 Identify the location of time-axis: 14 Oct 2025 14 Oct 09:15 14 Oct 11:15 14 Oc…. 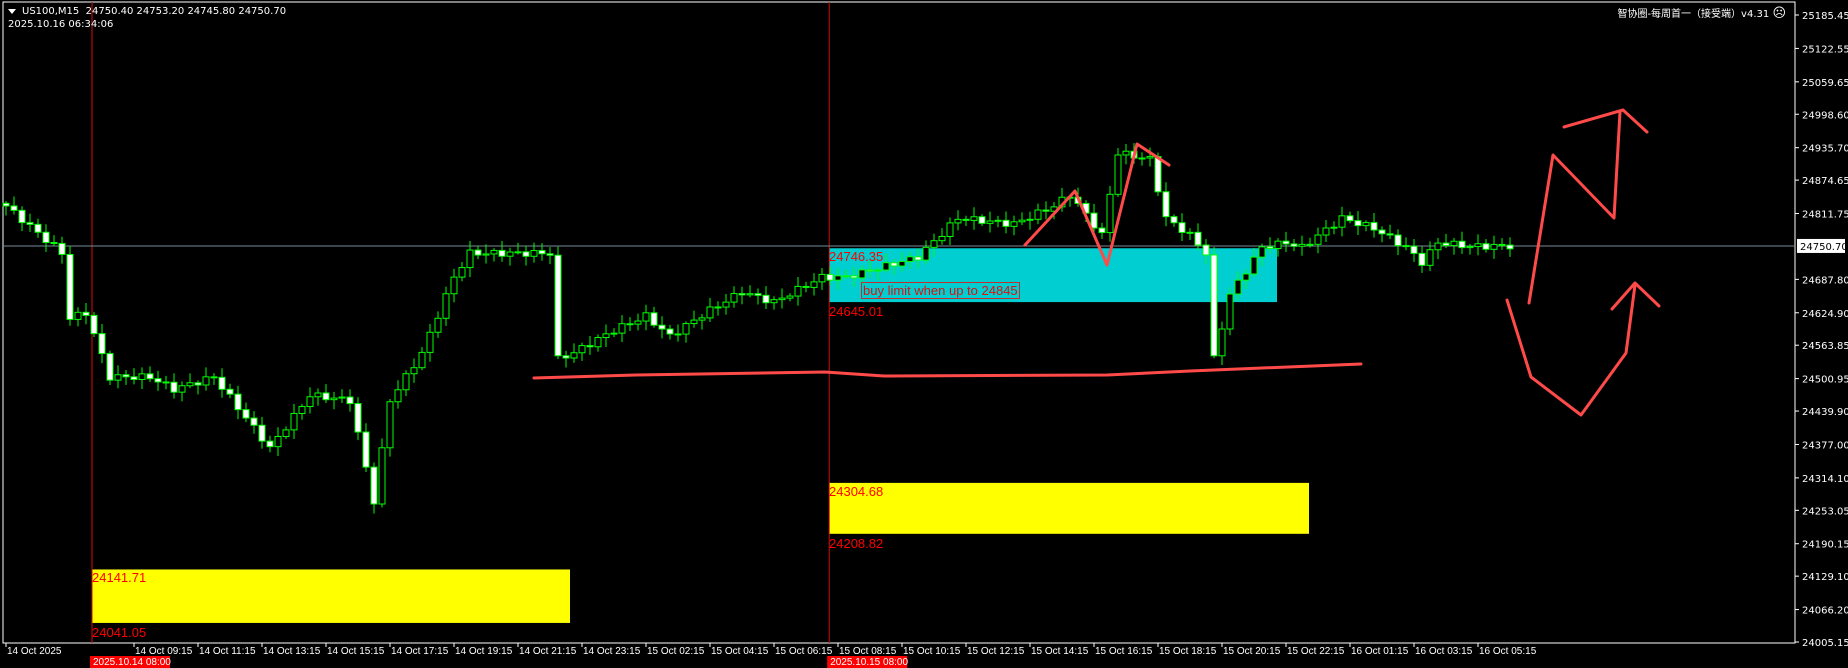
(771, 655).